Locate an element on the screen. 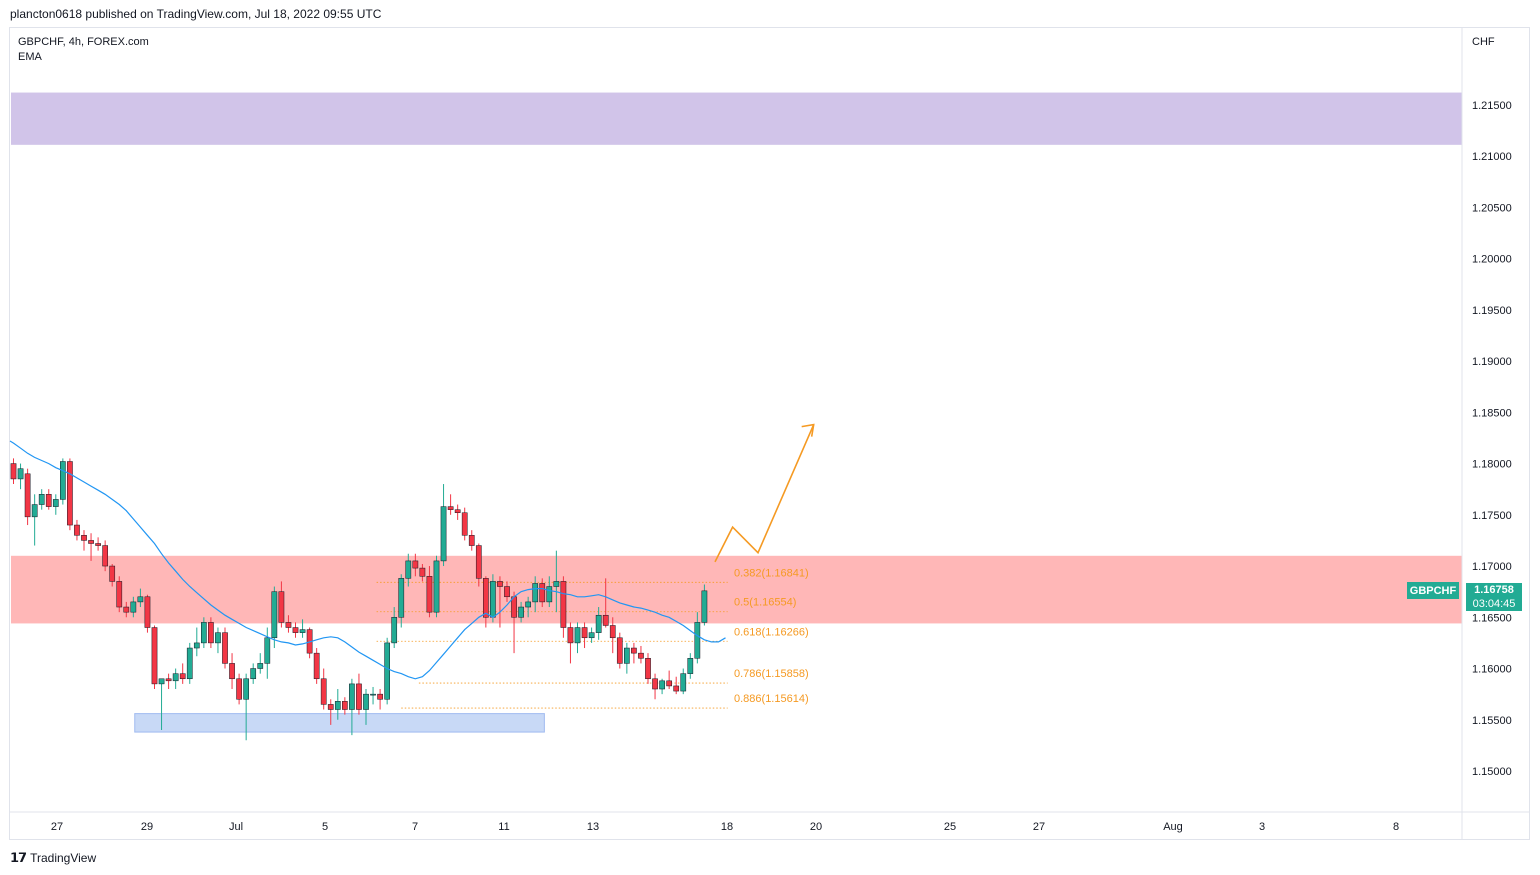  projection-path is located at coordinates (764, 493).